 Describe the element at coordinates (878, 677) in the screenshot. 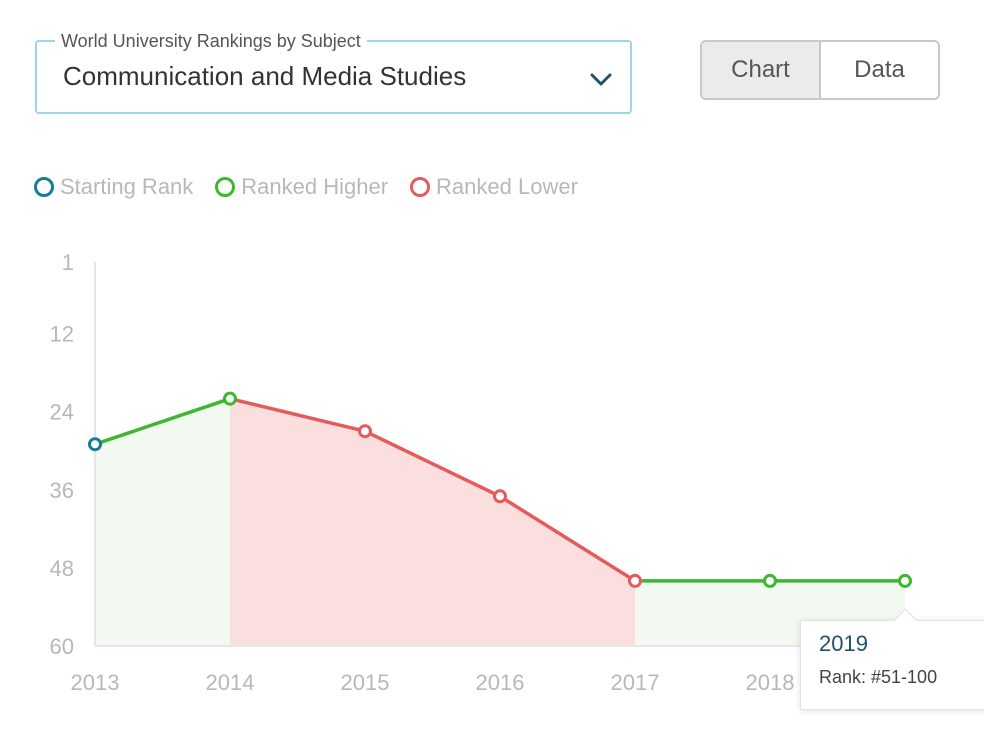

I see `tooltip-rank: Rank: #51-100` at that location.